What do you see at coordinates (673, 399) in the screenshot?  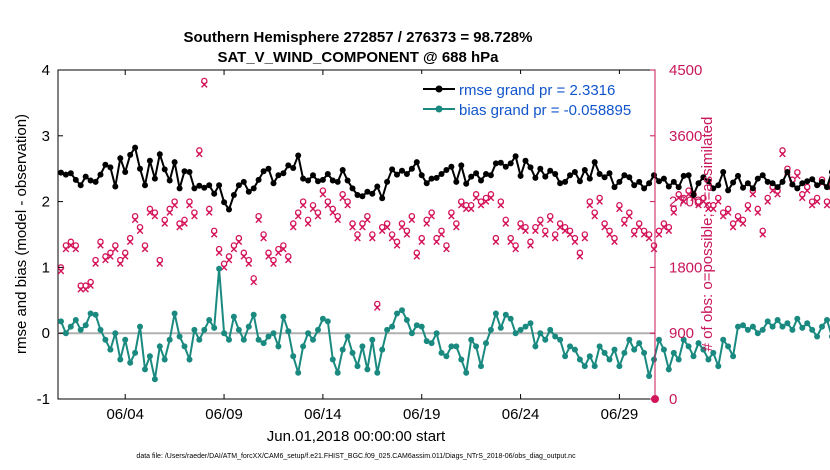 I see `right-y-tick-label: 0` at bounding box center [673, 399].